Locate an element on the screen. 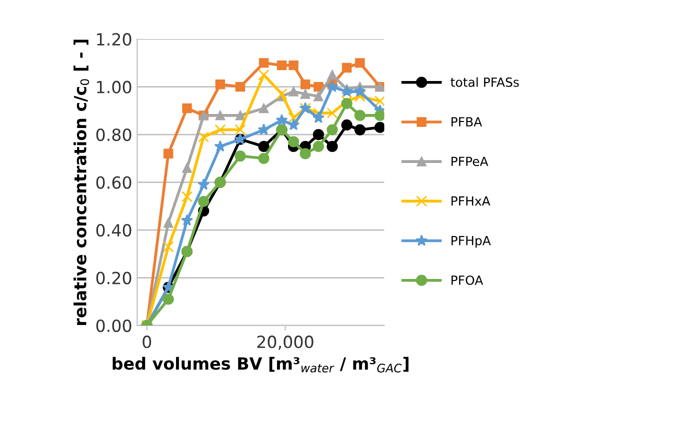  x-tick-label: 0 is located at coordinates (147, 342).